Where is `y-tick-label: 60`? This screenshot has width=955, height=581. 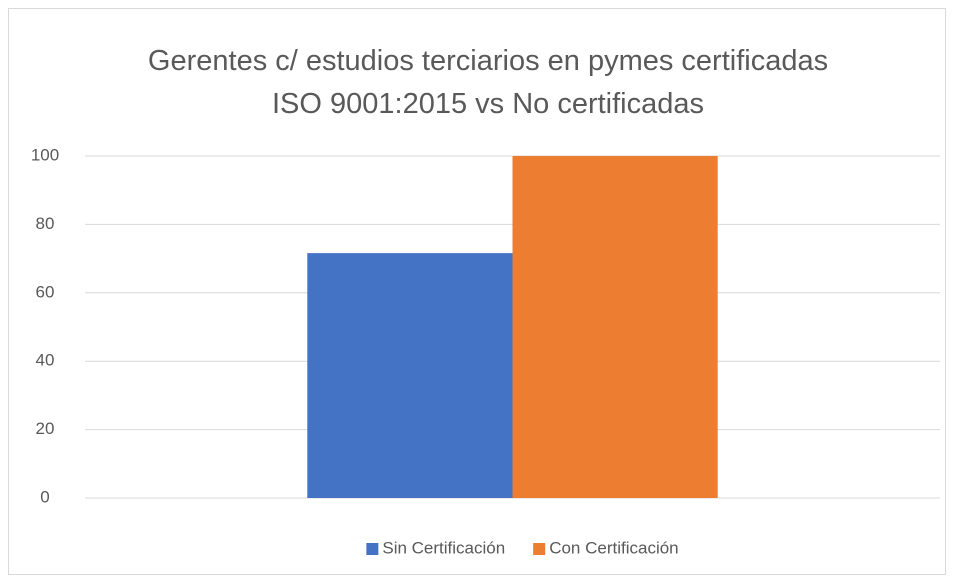 y-tick-label: 60 is located at coordinates (45, 291).